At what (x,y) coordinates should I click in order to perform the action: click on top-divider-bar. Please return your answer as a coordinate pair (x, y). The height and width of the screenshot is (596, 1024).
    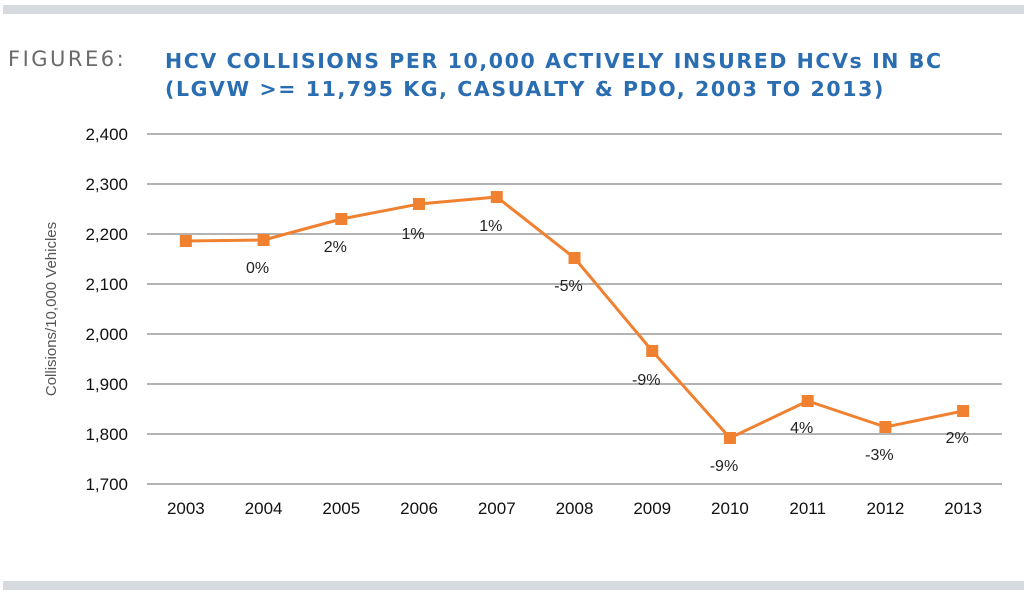
    Looking at the image, I should click on (513, 9).